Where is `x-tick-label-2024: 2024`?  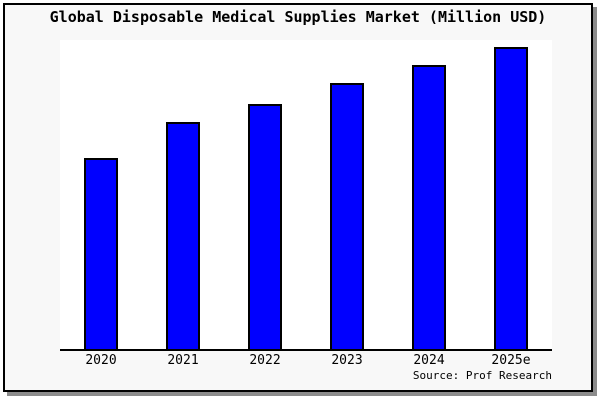 x-tick-label-2024: 2024 is located at coordinates (429, 360).